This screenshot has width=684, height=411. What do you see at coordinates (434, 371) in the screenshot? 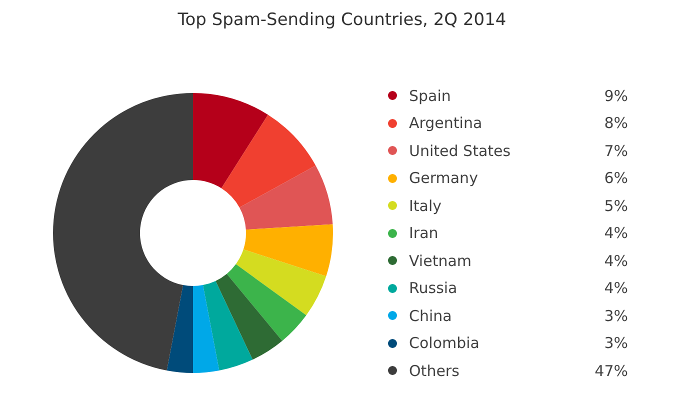
I see `legend-label: Others` at bounding box center [434, 371].